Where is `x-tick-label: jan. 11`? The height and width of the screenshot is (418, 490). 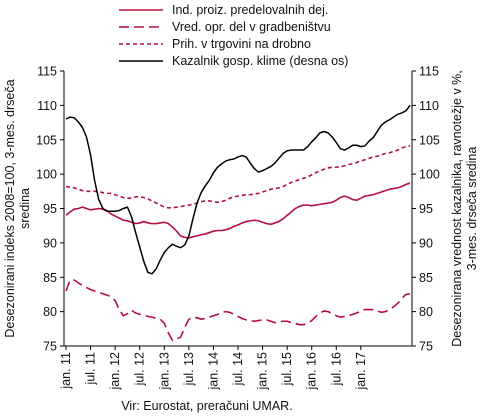
x-tick-label: jan. 11 is located at coordinates (66, 371).